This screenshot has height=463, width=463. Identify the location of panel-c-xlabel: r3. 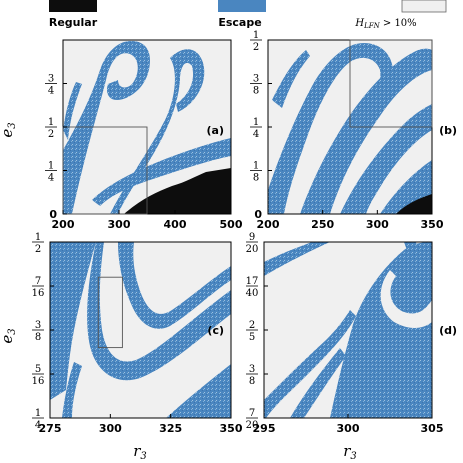
(140, 452).